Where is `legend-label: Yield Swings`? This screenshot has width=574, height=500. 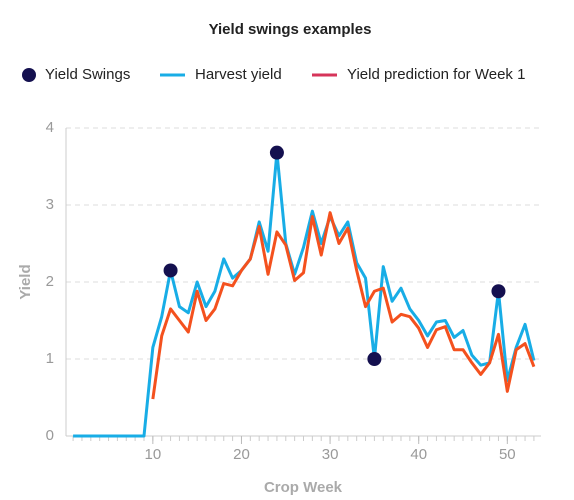 legend-label: Yield Swings is located at coordinates (87, 74).